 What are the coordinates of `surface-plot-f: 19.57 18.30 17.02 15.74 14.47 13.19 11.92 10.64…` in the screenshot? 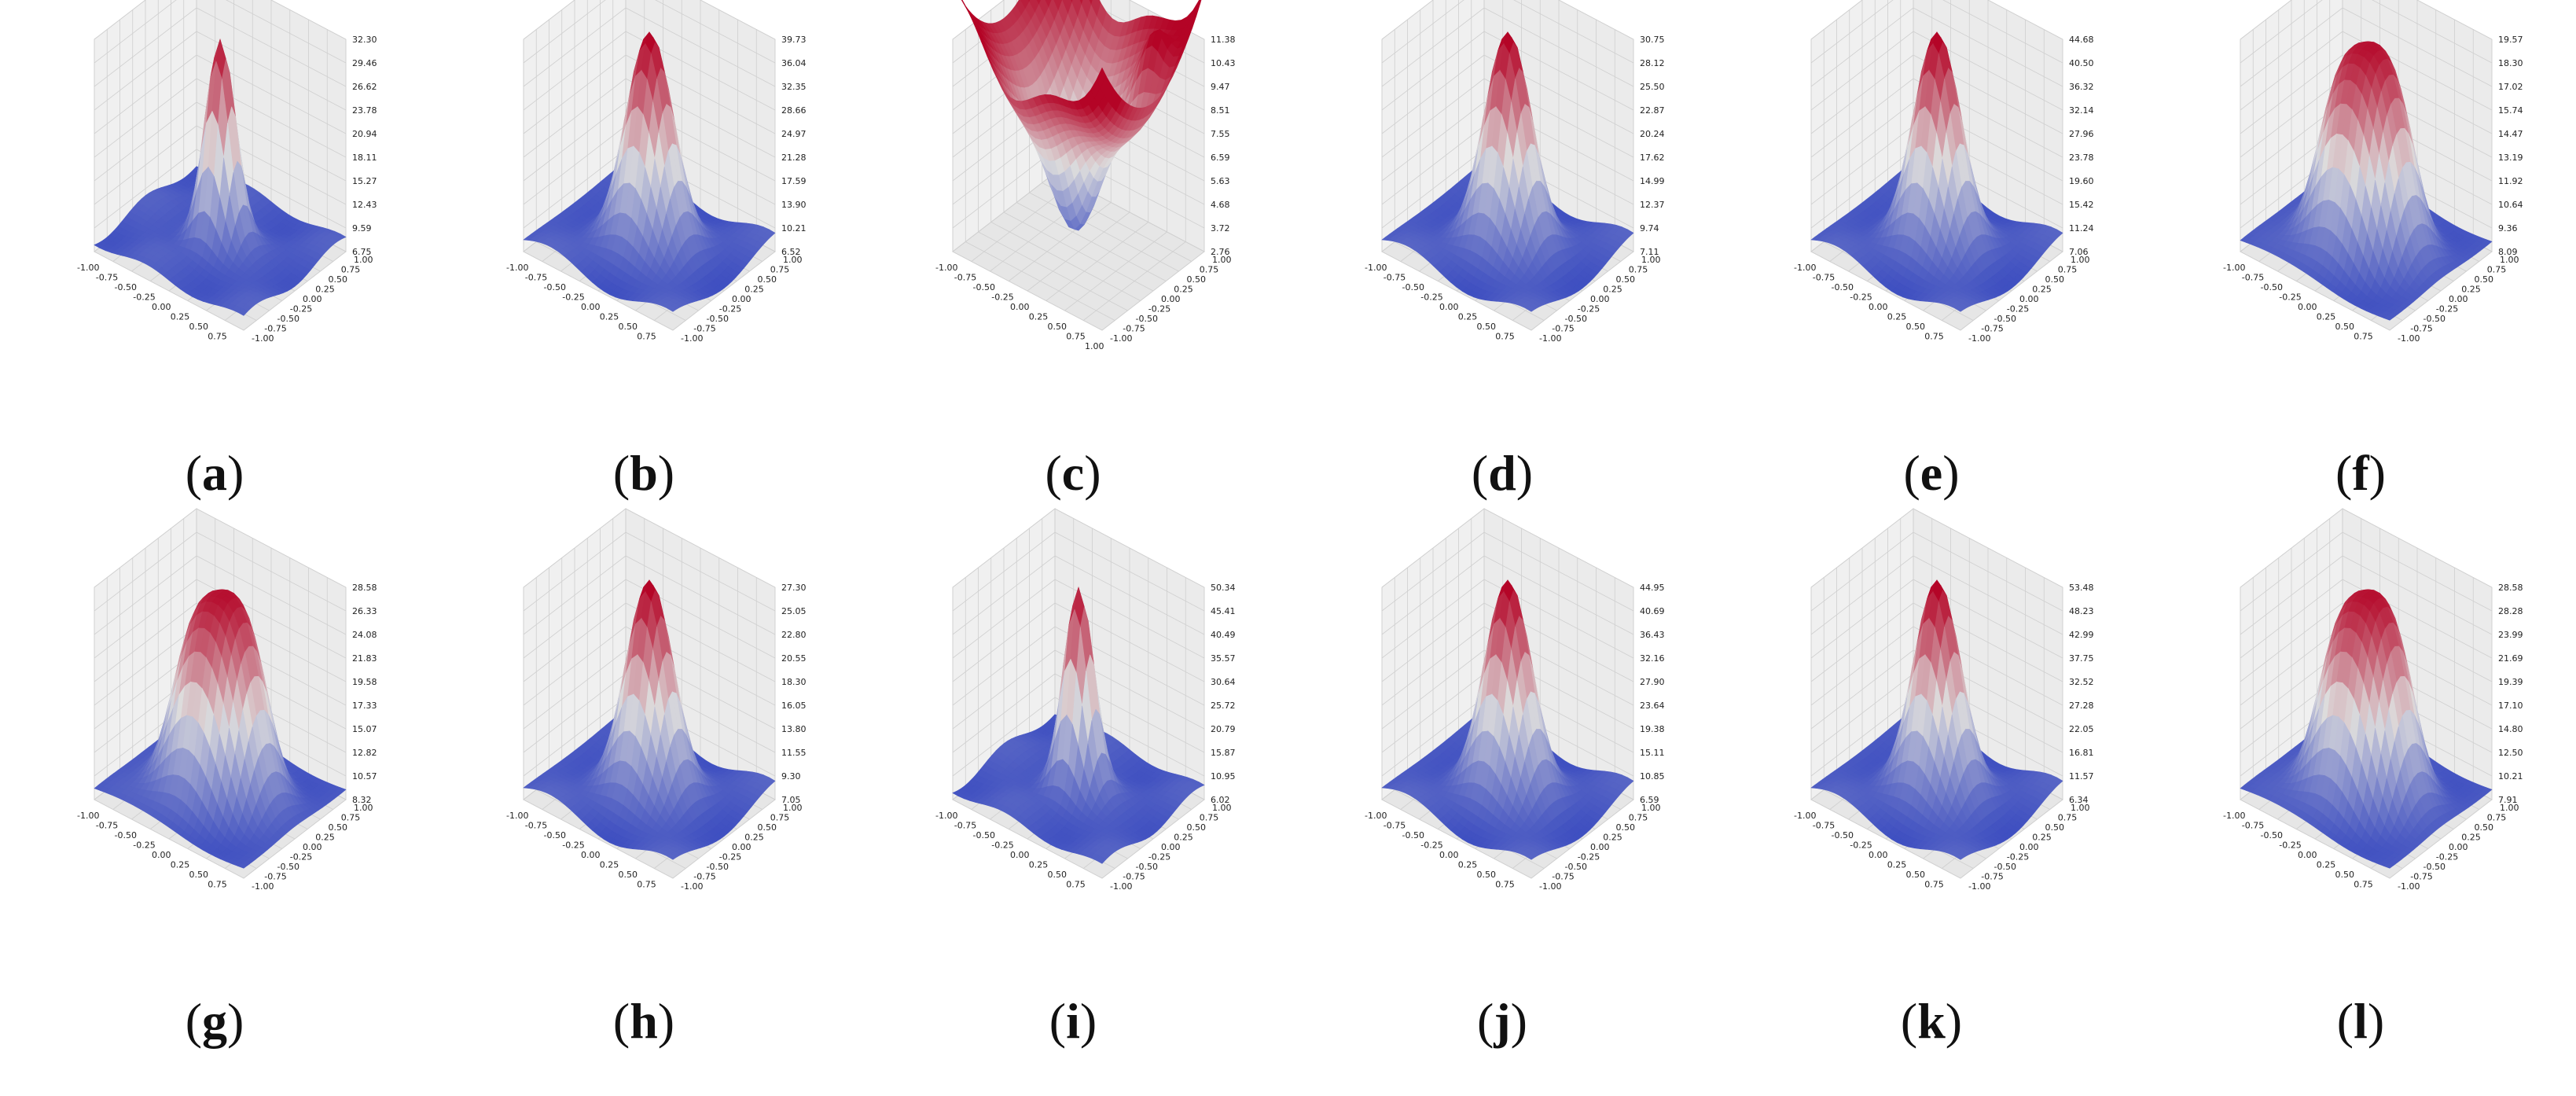 It's located at (2373, 172).